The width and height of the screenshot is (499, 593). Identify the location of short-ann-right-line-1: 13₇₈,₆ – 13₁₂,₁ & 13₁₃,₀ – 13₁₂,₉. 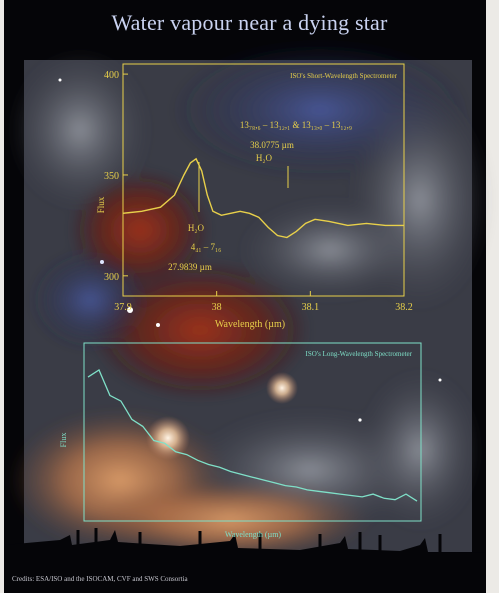
(296, 125).